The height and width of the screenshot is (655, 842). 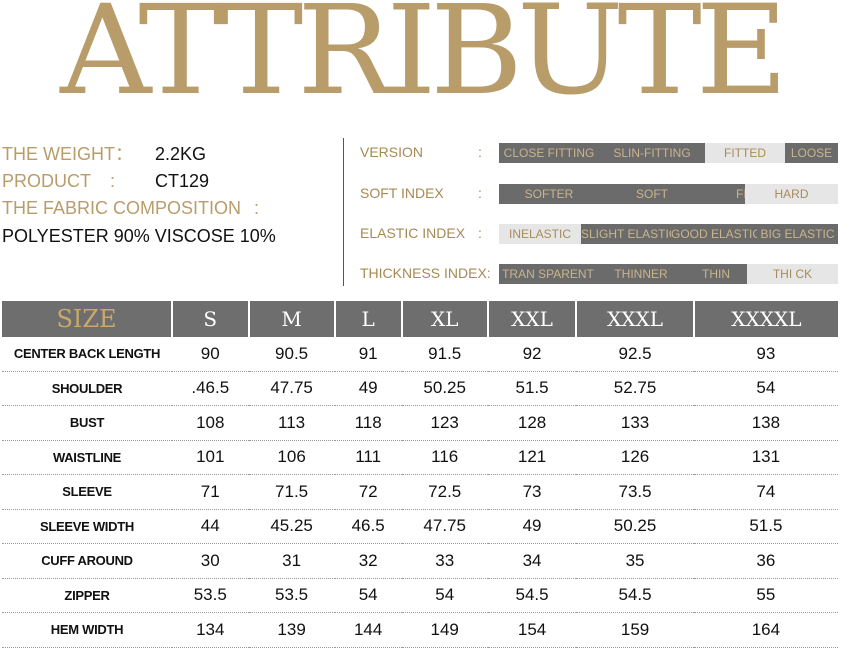 What do you see at coordinates (87, 423) in the screenshot?
I see `row-label: BUST` at bounding box center [87, 423].